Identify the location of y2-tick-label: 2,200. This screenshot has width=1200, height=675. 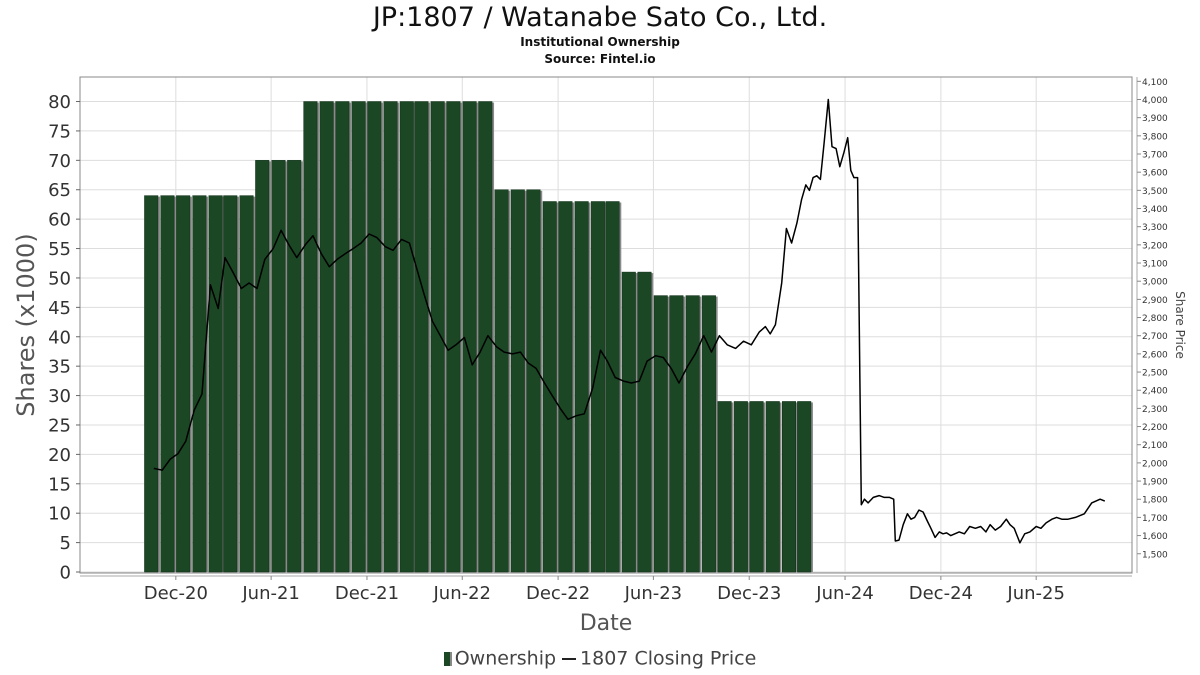
(1155, 428).